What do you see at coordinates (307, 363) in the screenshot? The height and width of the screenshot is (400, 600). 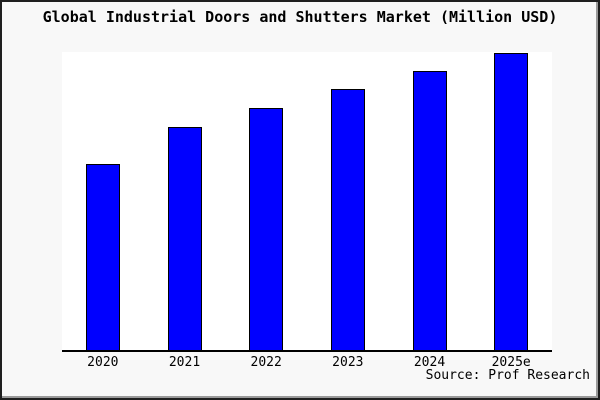 I see `x-axis-tick-labels: 2020 2021 2022 2023 2024 2025e` at bounding box center [307, 363].